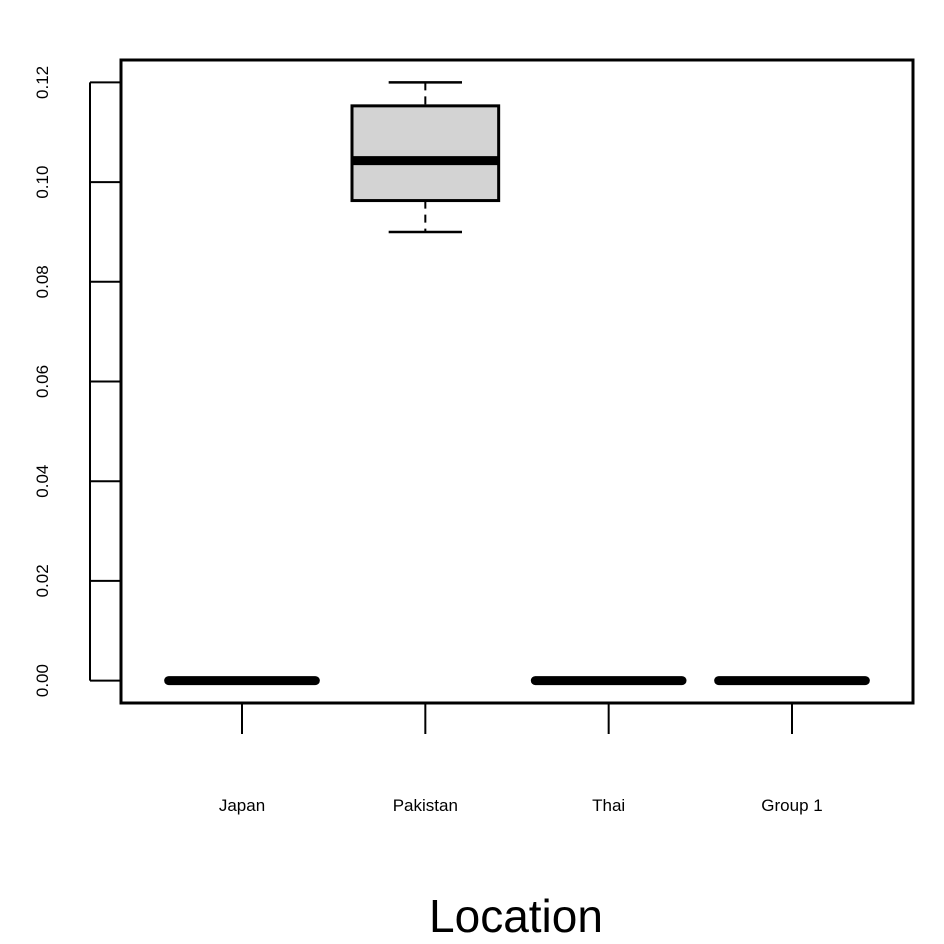  Describe the element at coordinates (791, 805) in the screenshot. I see `x-tick-label: Group 1` at that location.